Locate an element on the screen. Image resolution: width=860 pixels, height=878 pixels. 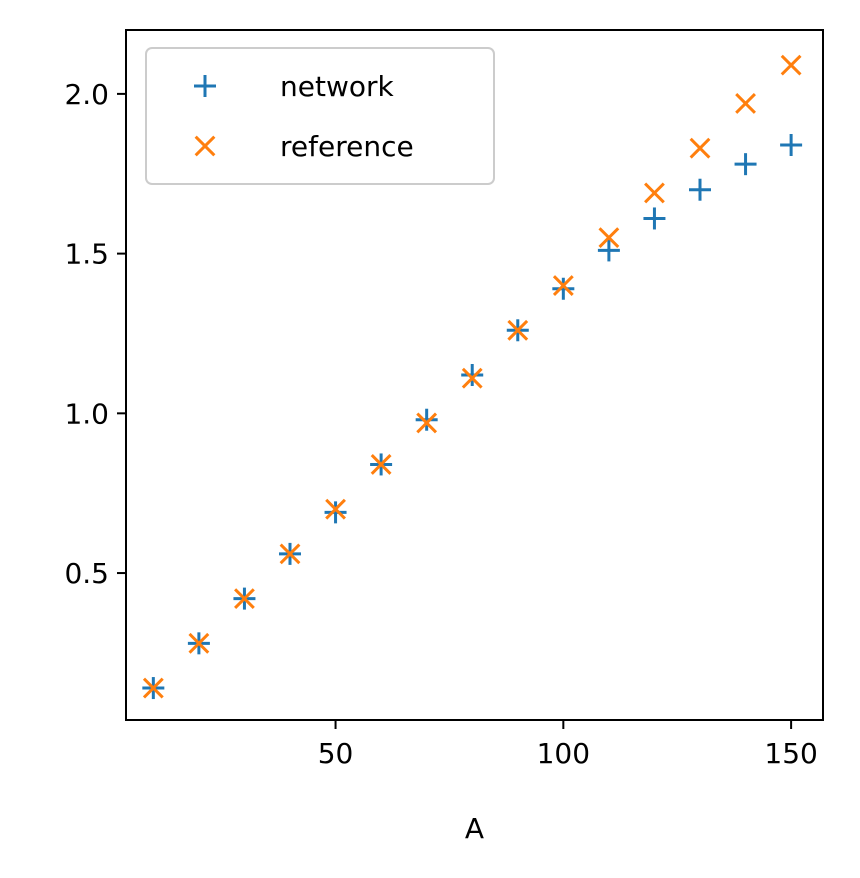
x-axis-label: A is located at coordinates (474, 828).